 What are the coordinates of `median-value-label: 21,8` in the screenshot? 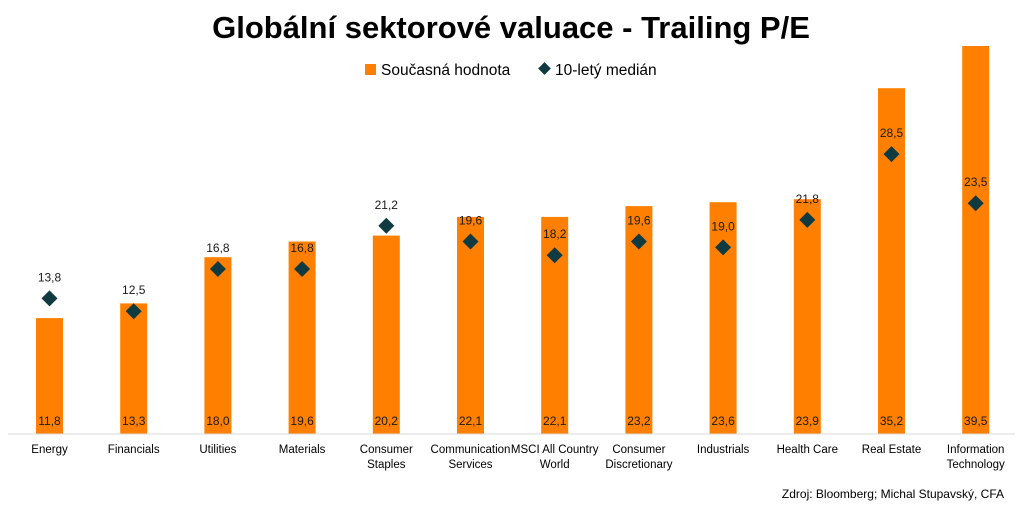 It's located at (808, 199).